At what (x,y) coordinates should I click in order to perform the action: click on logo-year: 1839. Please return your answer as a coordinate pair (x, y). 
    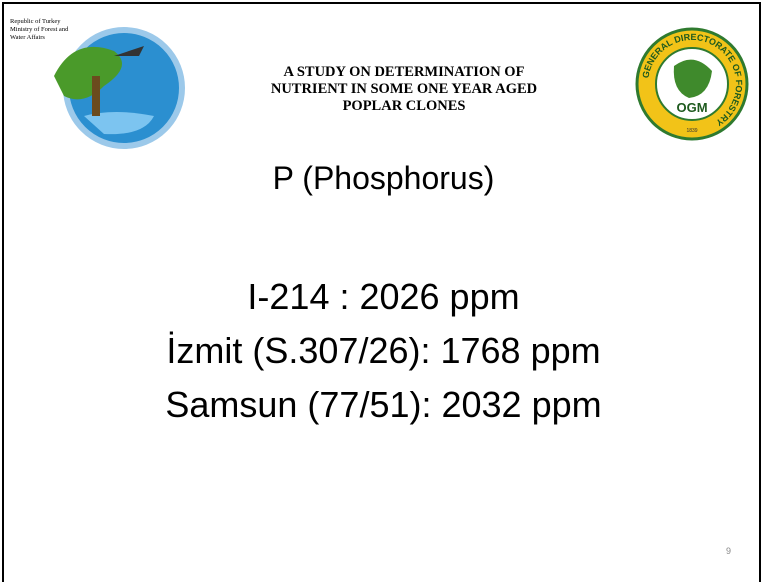
    Looking at the image, I should click on (691, 131).